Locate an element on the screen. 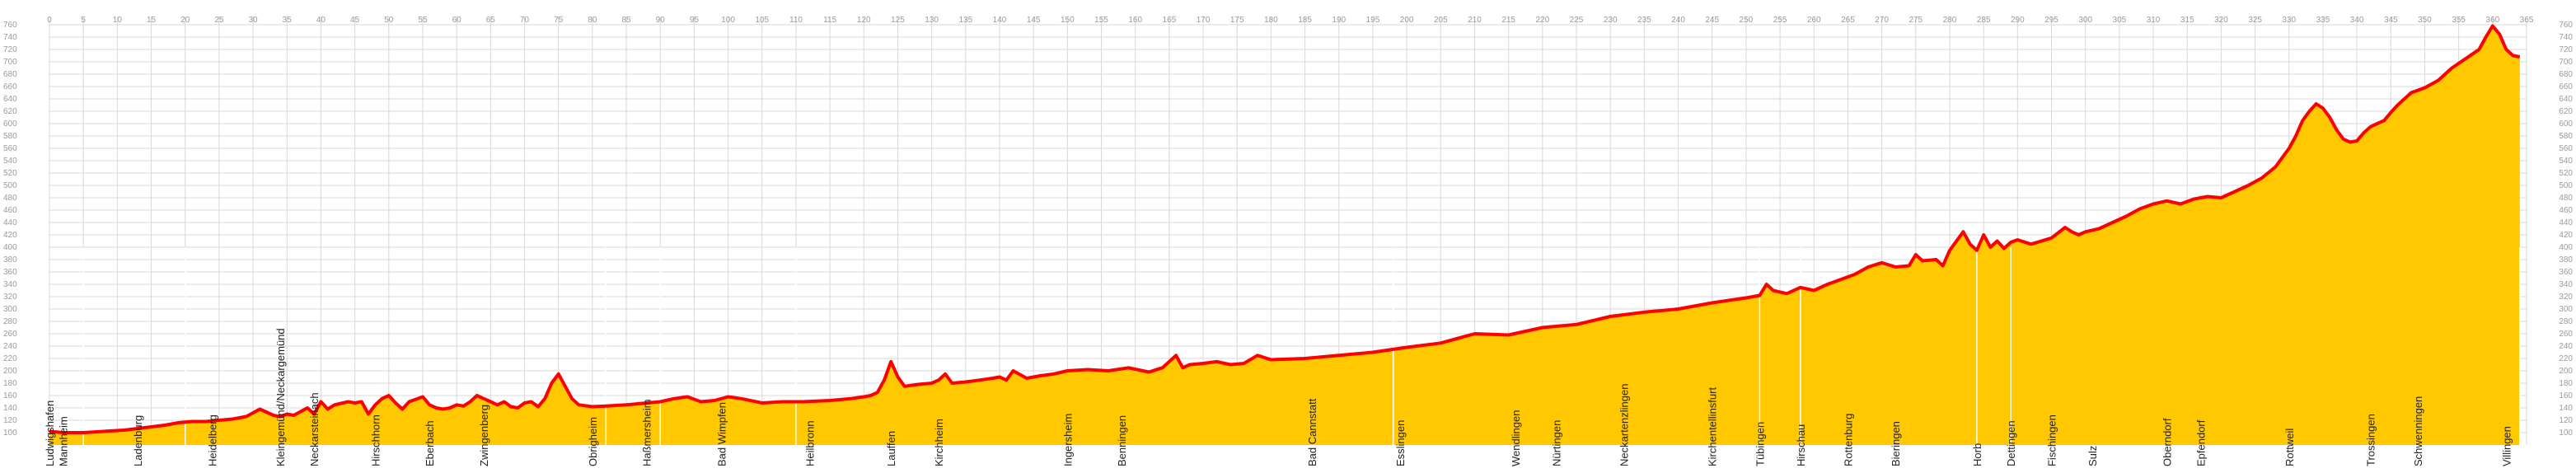 Image resolution: width=2576 pixels, height=473 pixels. x-tick-label: 365 is located at coordinates (2527, 20).